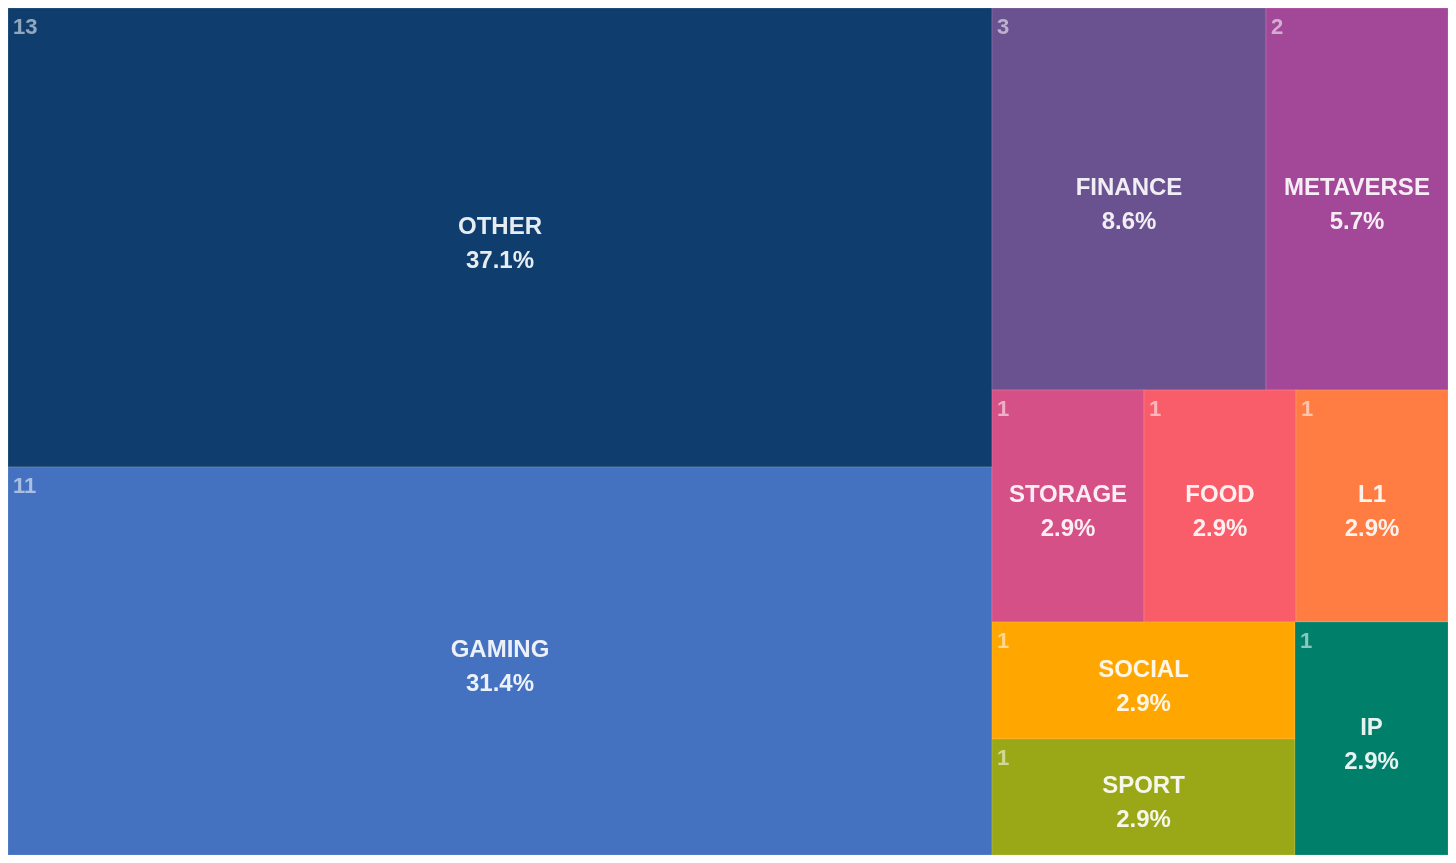  Describe the element at coordinates (1357, 186) in the screenshot. I see `category-label: METAVERSE` at that location.